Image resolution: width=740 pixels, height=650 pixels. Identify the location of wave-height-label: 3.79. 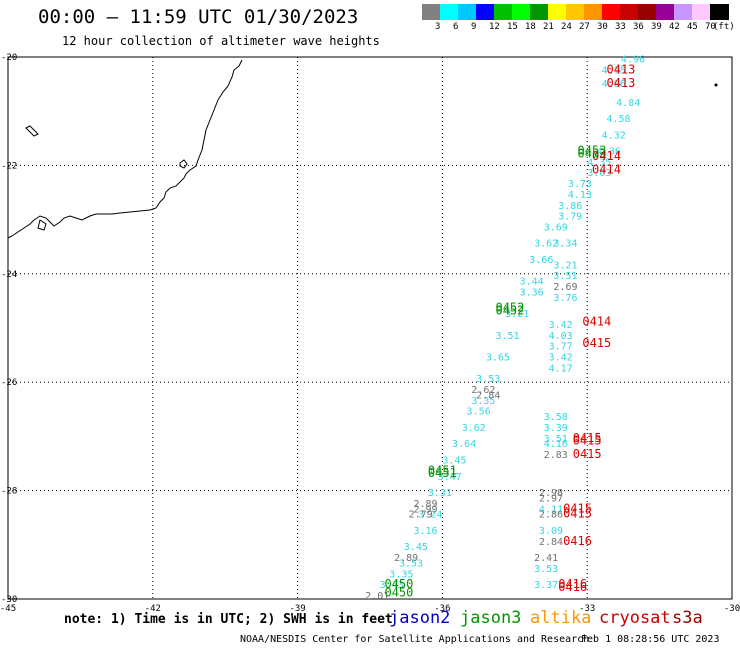
(570, 217).